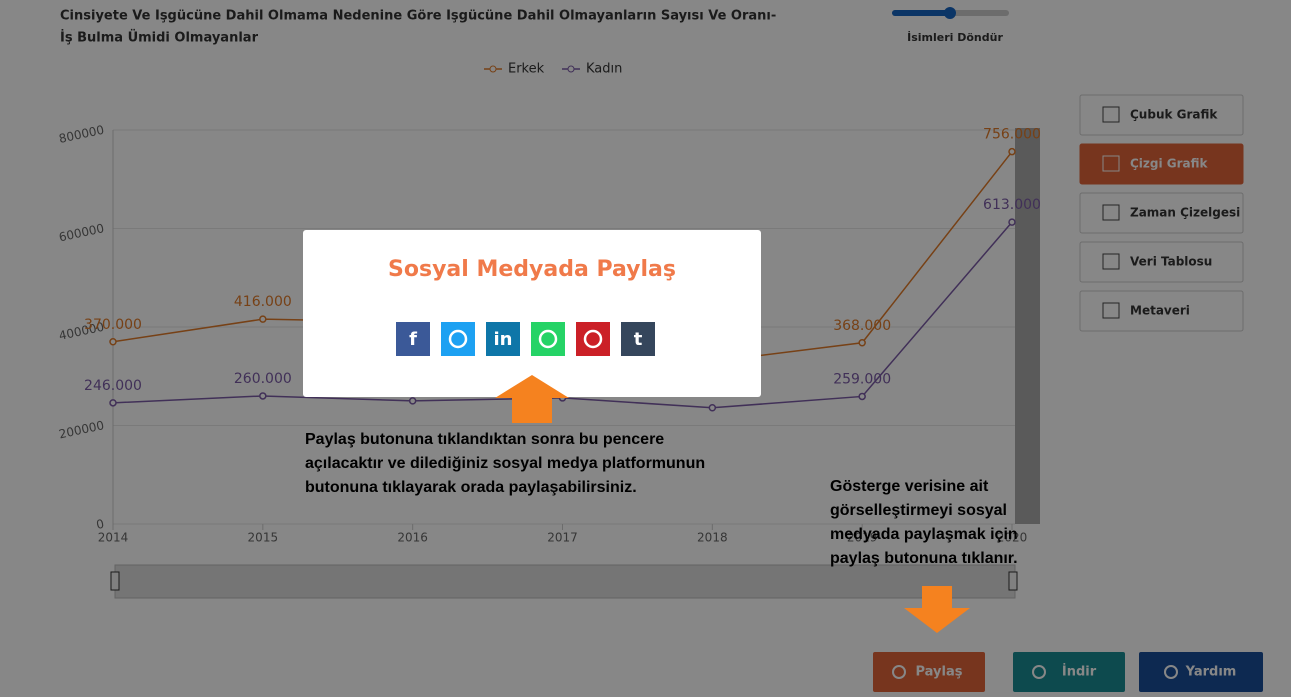 This screenshot has height=697, width=1291. What do you see at coordinates (263, 379) in the screenshot?
I see `data-label: 260.000` at bounding box center [263, 379].